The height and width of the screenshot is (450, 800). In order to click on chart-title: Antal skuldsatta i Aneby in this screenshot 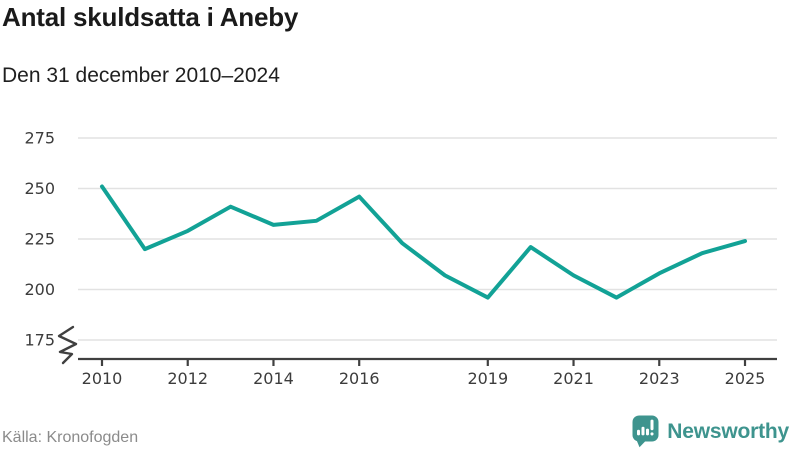, I will do `click(150, 17)`.